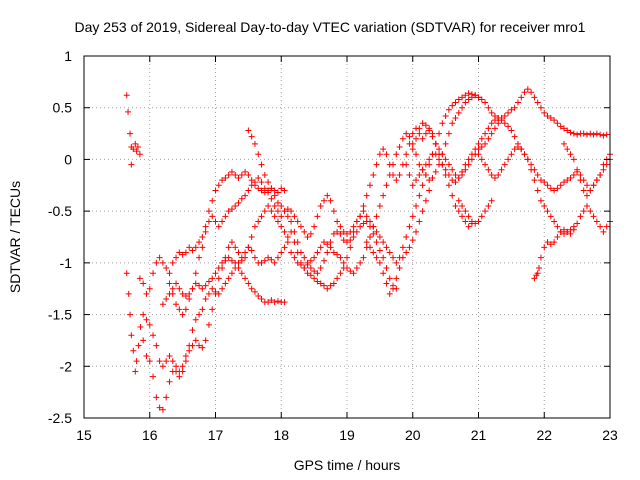  Describe the element at coordinates (68, 159) in the screenshot. I see `y-tick-label: 0` at that location.